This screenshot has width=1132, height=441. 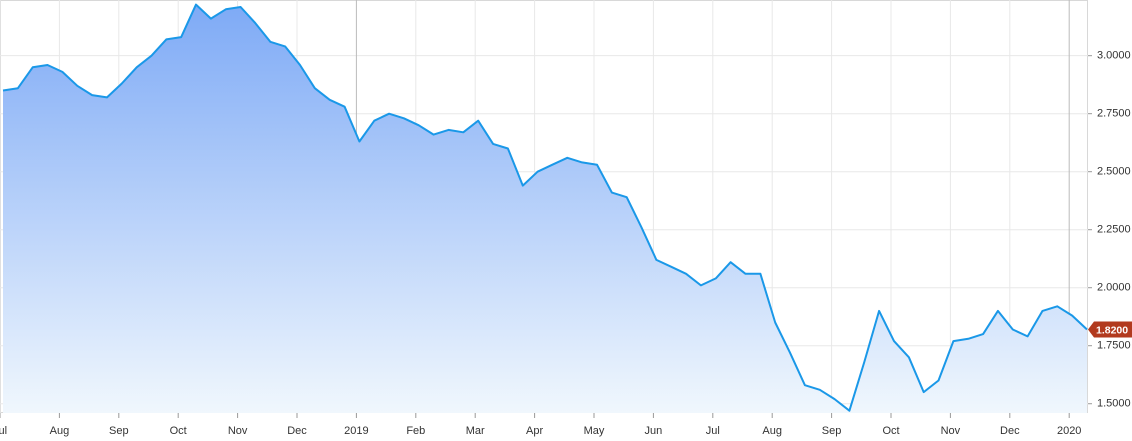 I want to click on last-value-badge, so click(x=1110, y=329).